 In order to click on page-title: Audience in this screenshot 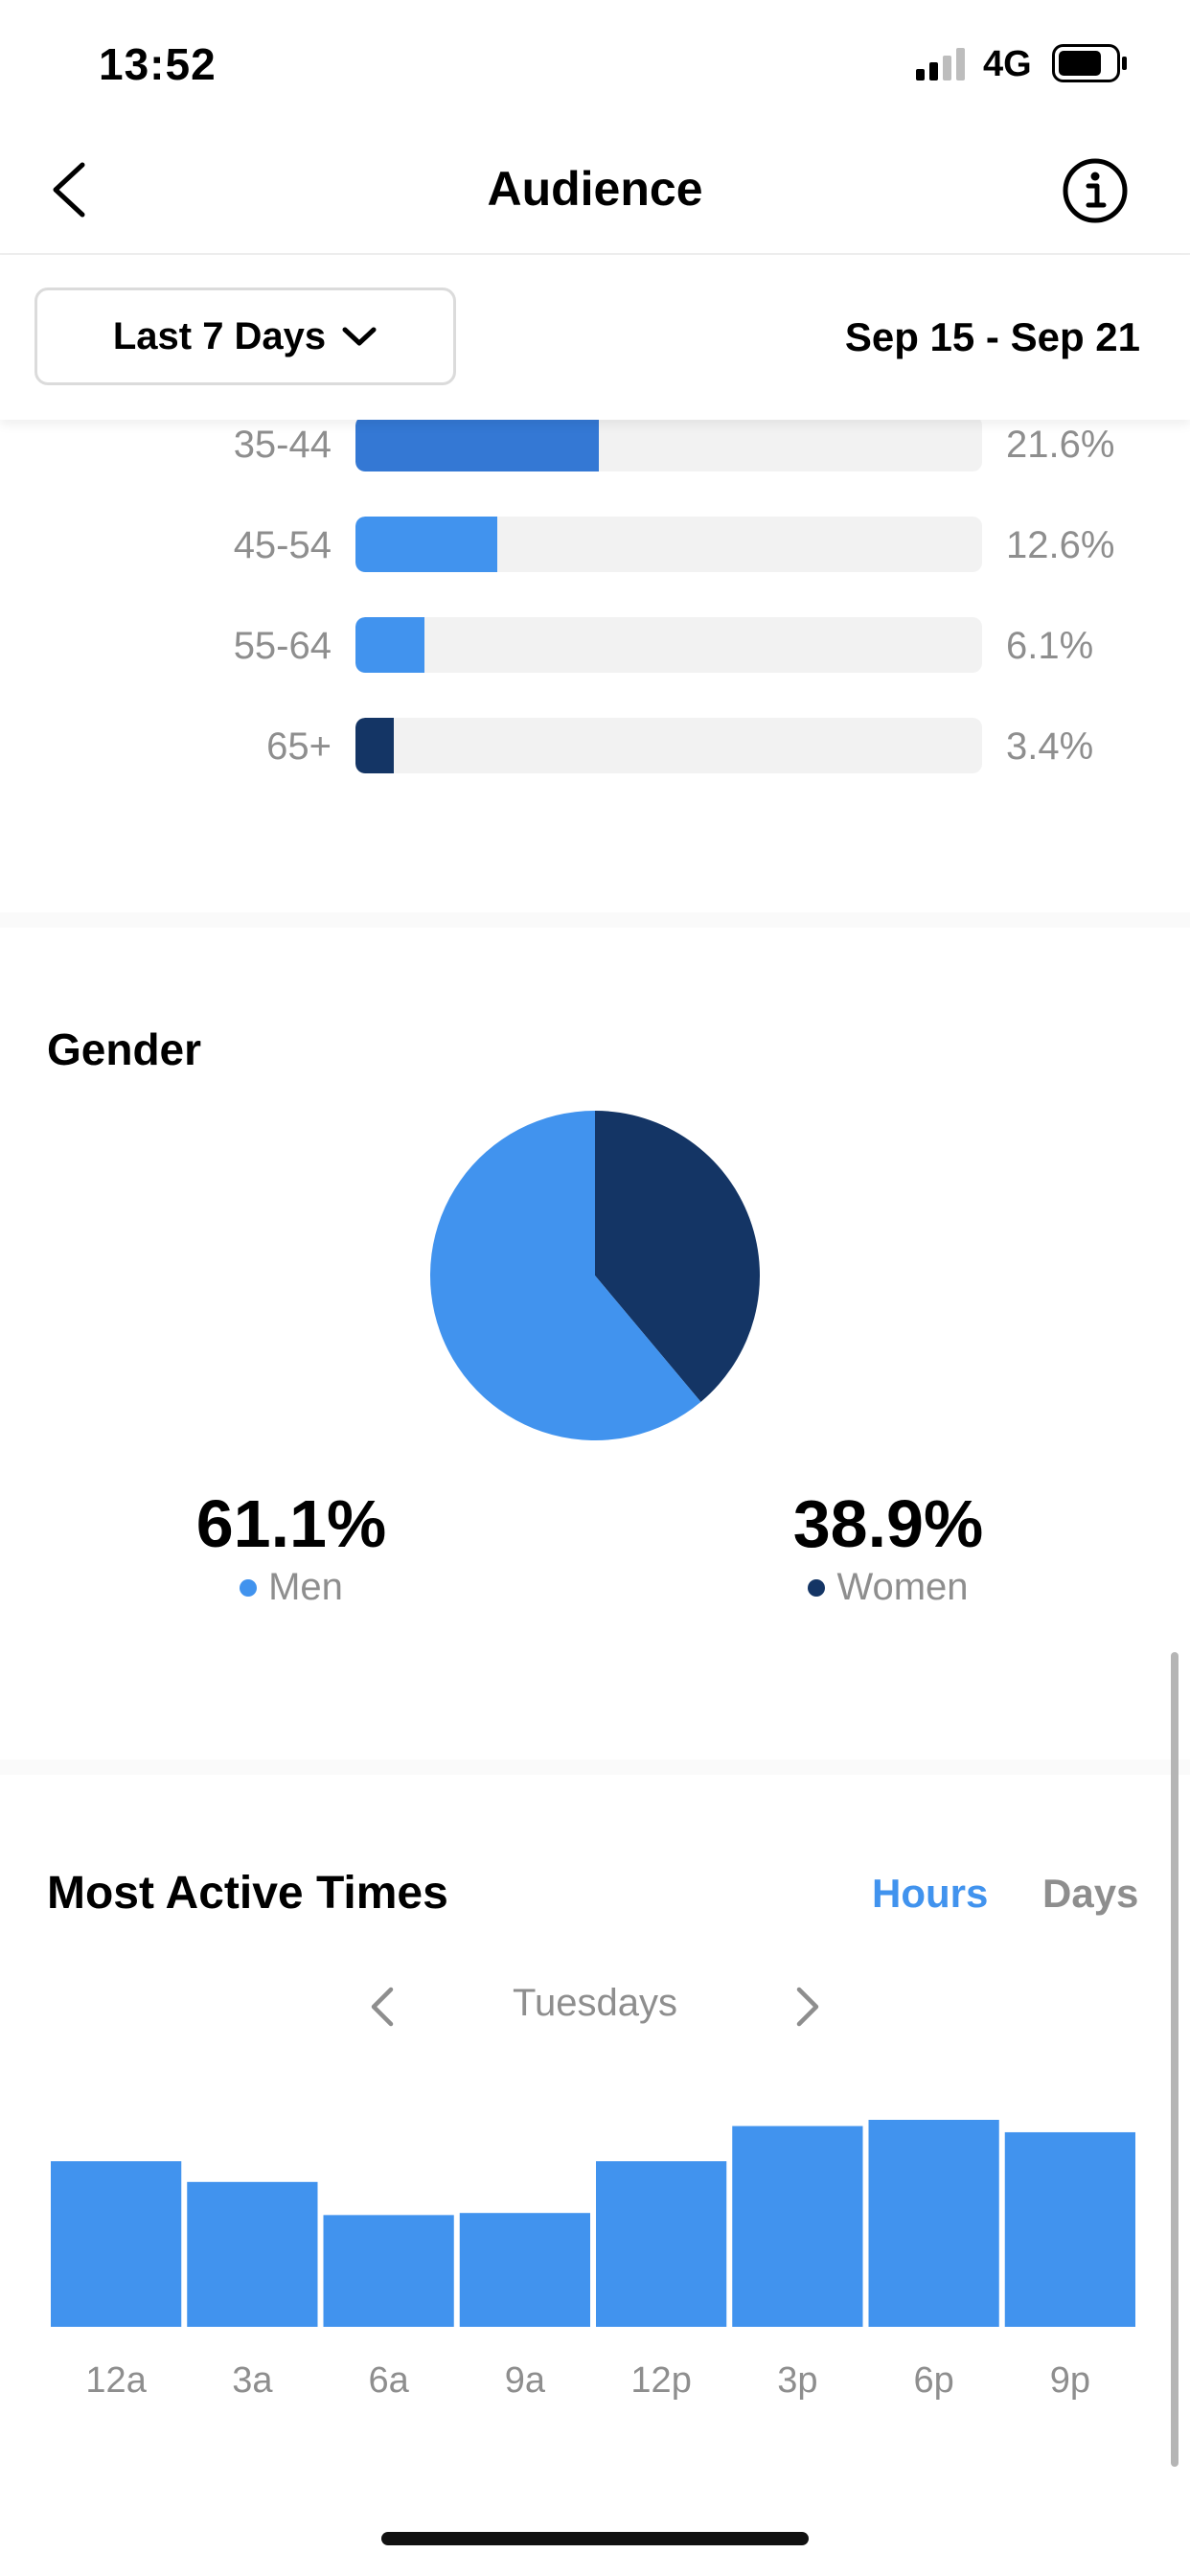, I will do `click(595, 189)`.